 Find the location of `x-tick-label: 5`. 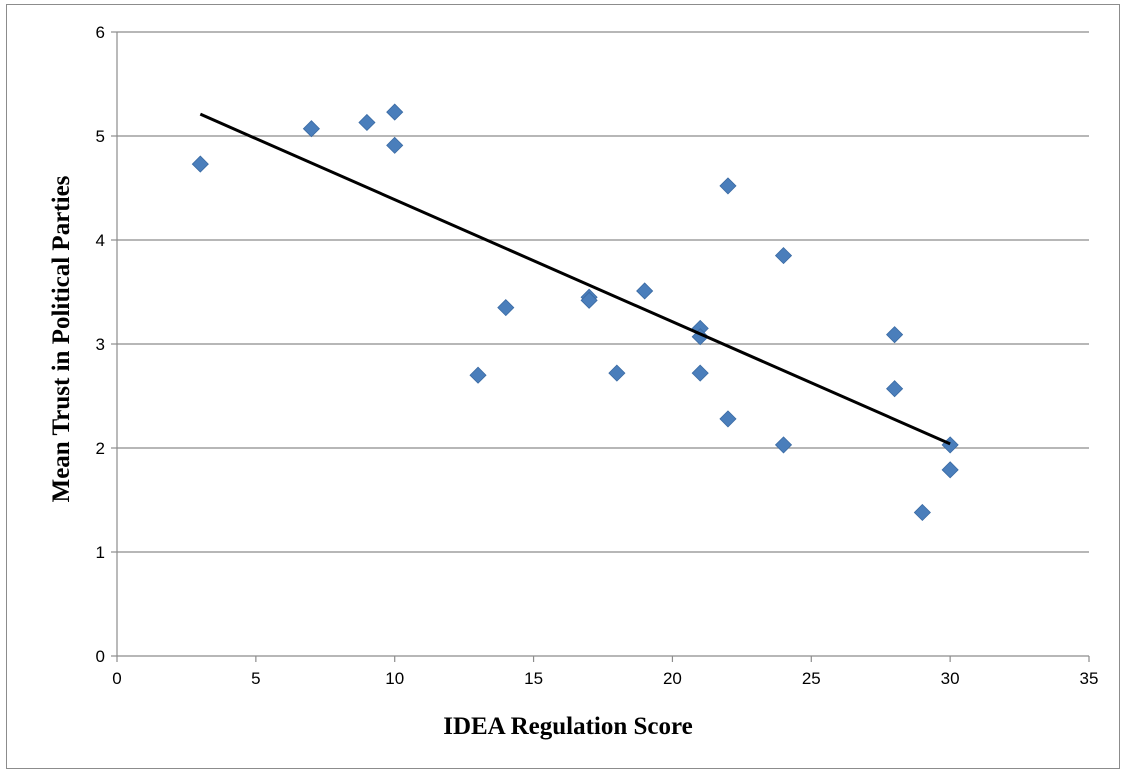

x-tick-label: 5 is located at coordinates (255, 678).